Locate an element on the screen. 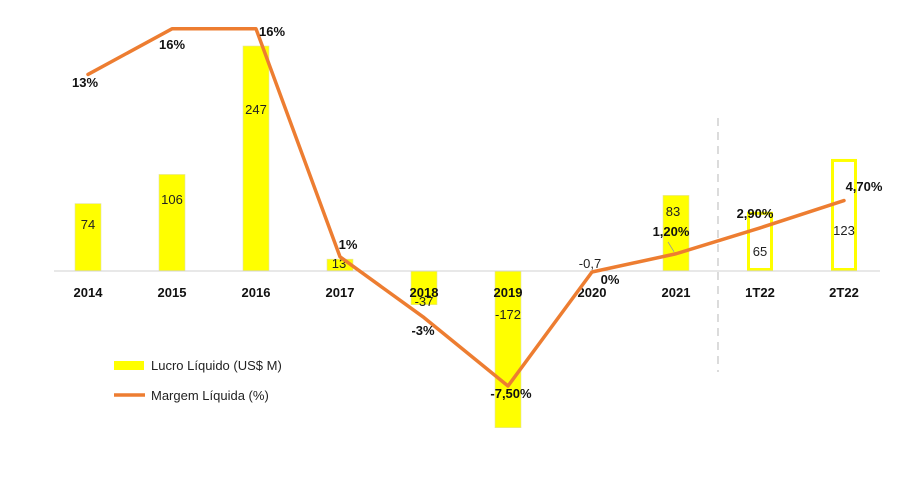 Image resolution: width=902 pixels, height=479 pixels. leader-line-2021 is located at coordinates (671, 246).